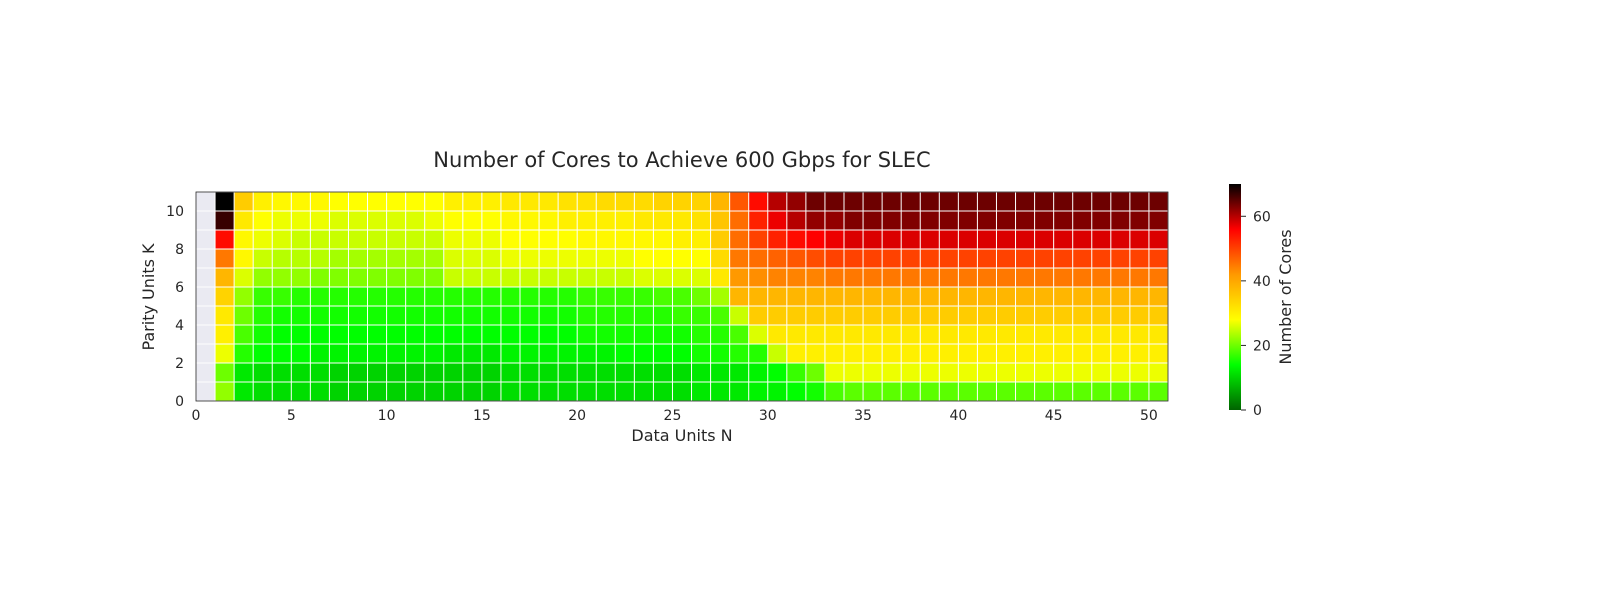  Describe the element at coordinates (1054, 416) in the screenshot. I see `x-tick-label: 45` at that location.